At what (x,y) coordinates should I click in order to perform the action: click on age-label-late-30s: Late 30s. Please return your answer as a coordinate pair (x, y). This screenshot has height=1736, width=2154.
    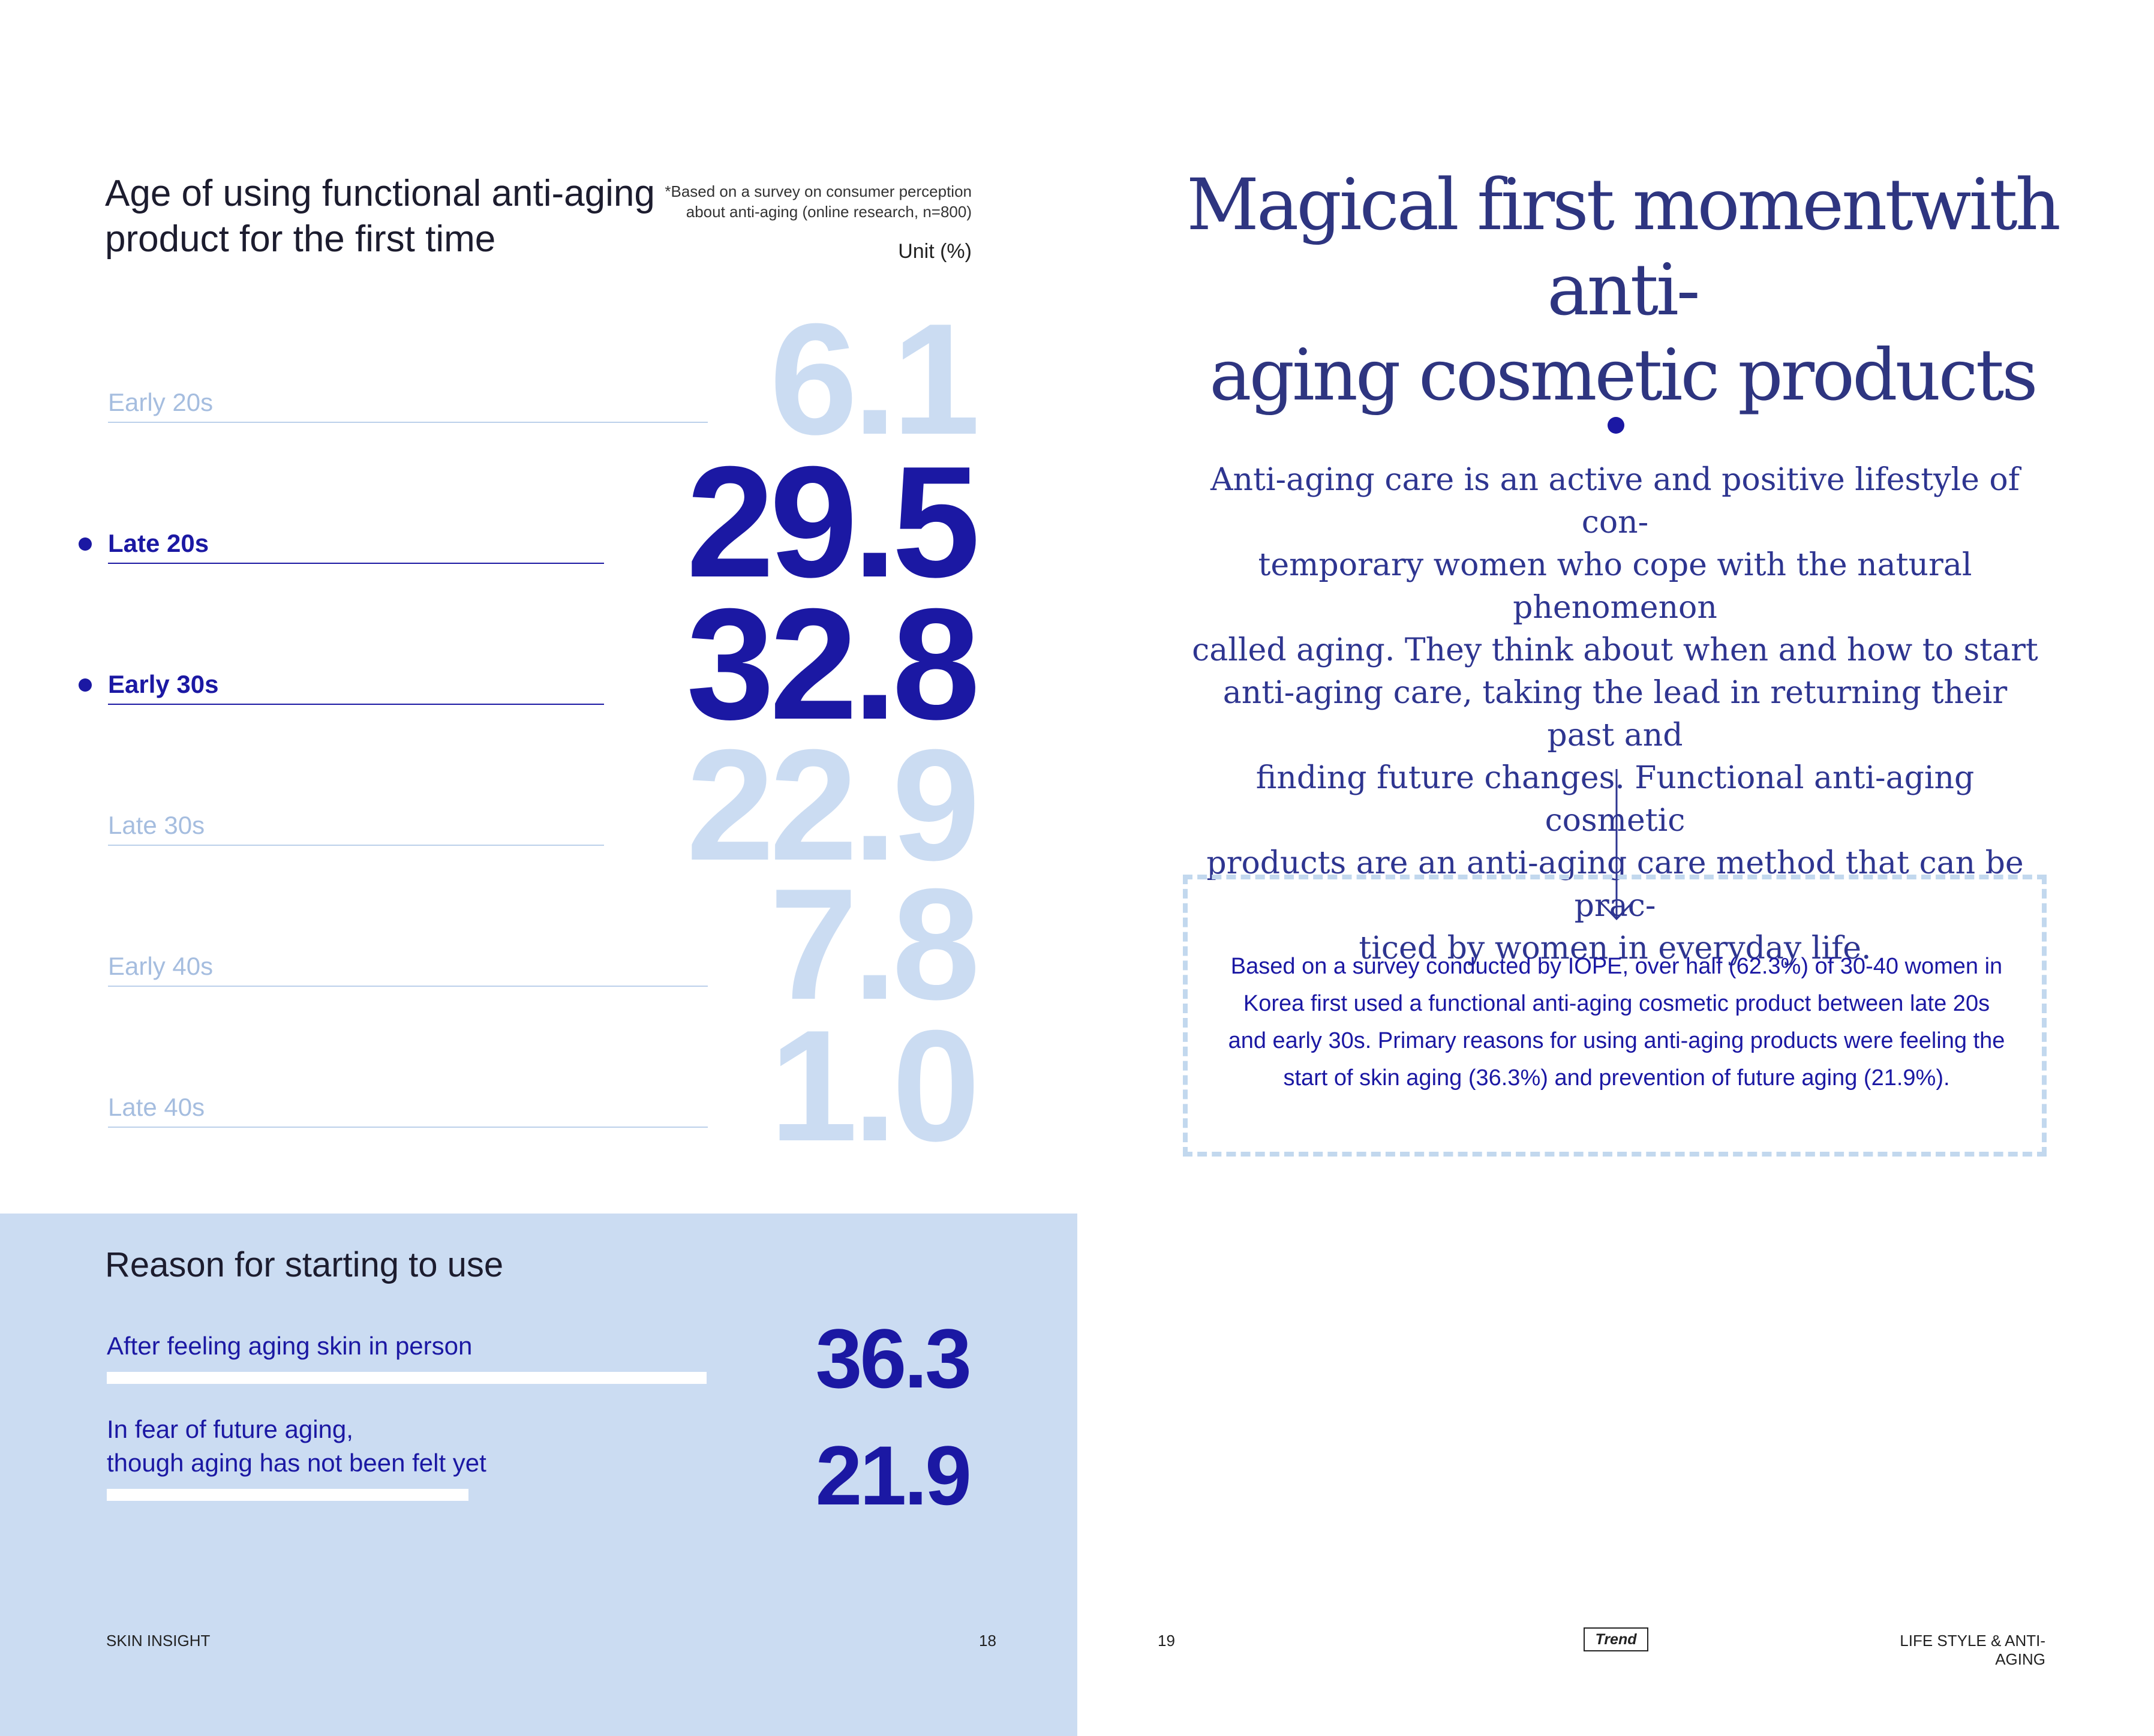
    Looking at the image, I should click on (156, 825).